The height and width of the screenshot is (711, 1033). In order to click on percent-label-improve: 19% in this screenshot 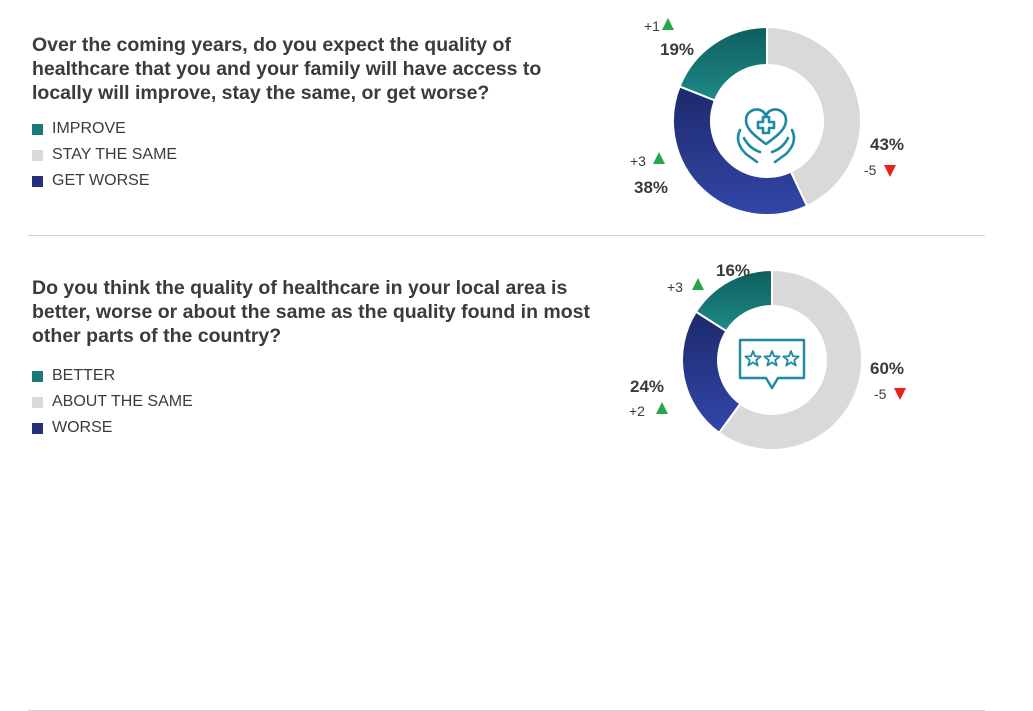, I will do `click(677, 49)`.